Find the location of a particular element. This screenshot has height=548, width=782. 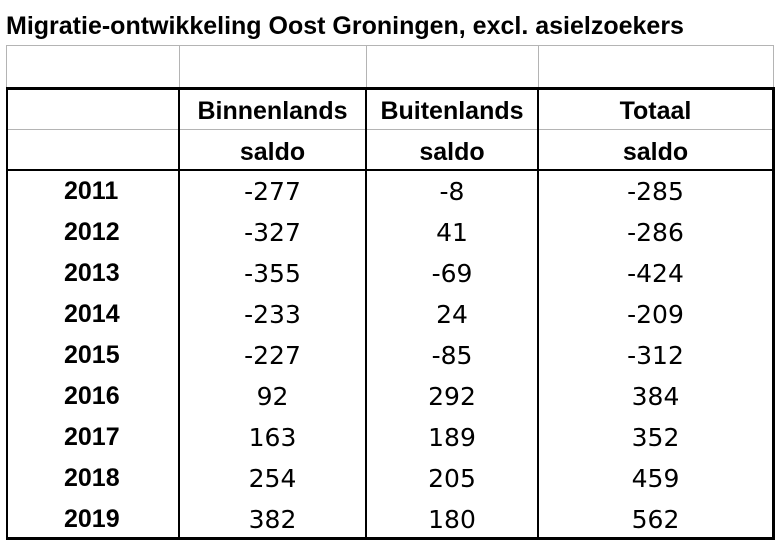

row-value-binnen: -227 is located at coordinates (272, 355).